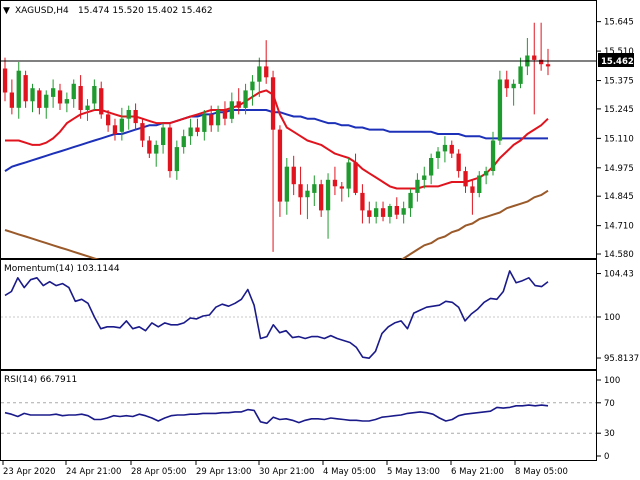  What do you see at coordinates (619, 169) in the screenshot?
I see `price-tick-label: 14.975` at bounding box center [619, 169].